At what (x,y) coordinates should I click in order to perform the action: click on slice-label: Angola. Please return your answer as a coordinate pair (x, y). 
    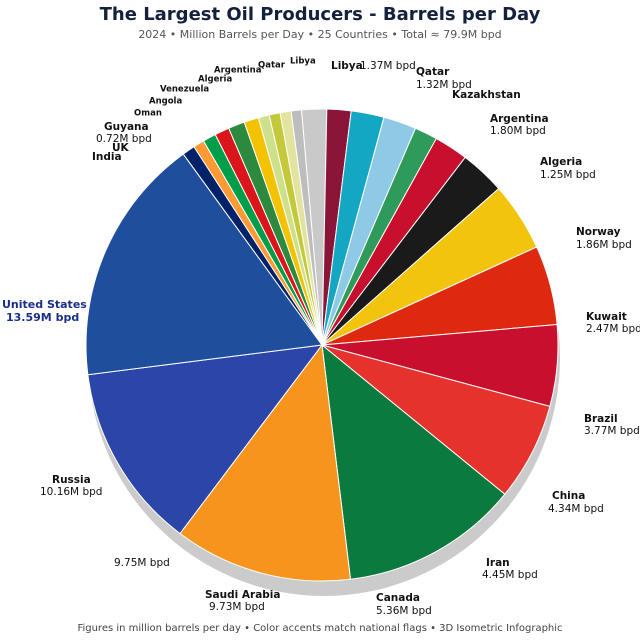
    Looking at the image, I should click on (165, 102).